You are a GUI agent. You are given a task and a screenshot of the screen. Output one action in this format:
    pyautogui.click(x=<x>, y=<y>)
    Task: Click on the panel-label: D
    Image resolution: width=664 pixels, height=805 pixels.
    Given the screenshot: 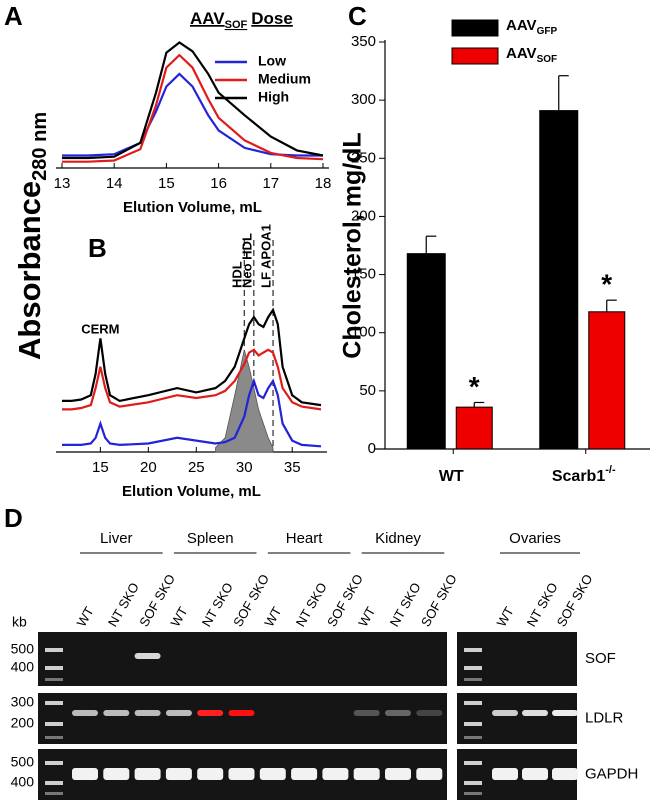 What is the action you would take?
    pyautogui.click(x=13, y=518)
    